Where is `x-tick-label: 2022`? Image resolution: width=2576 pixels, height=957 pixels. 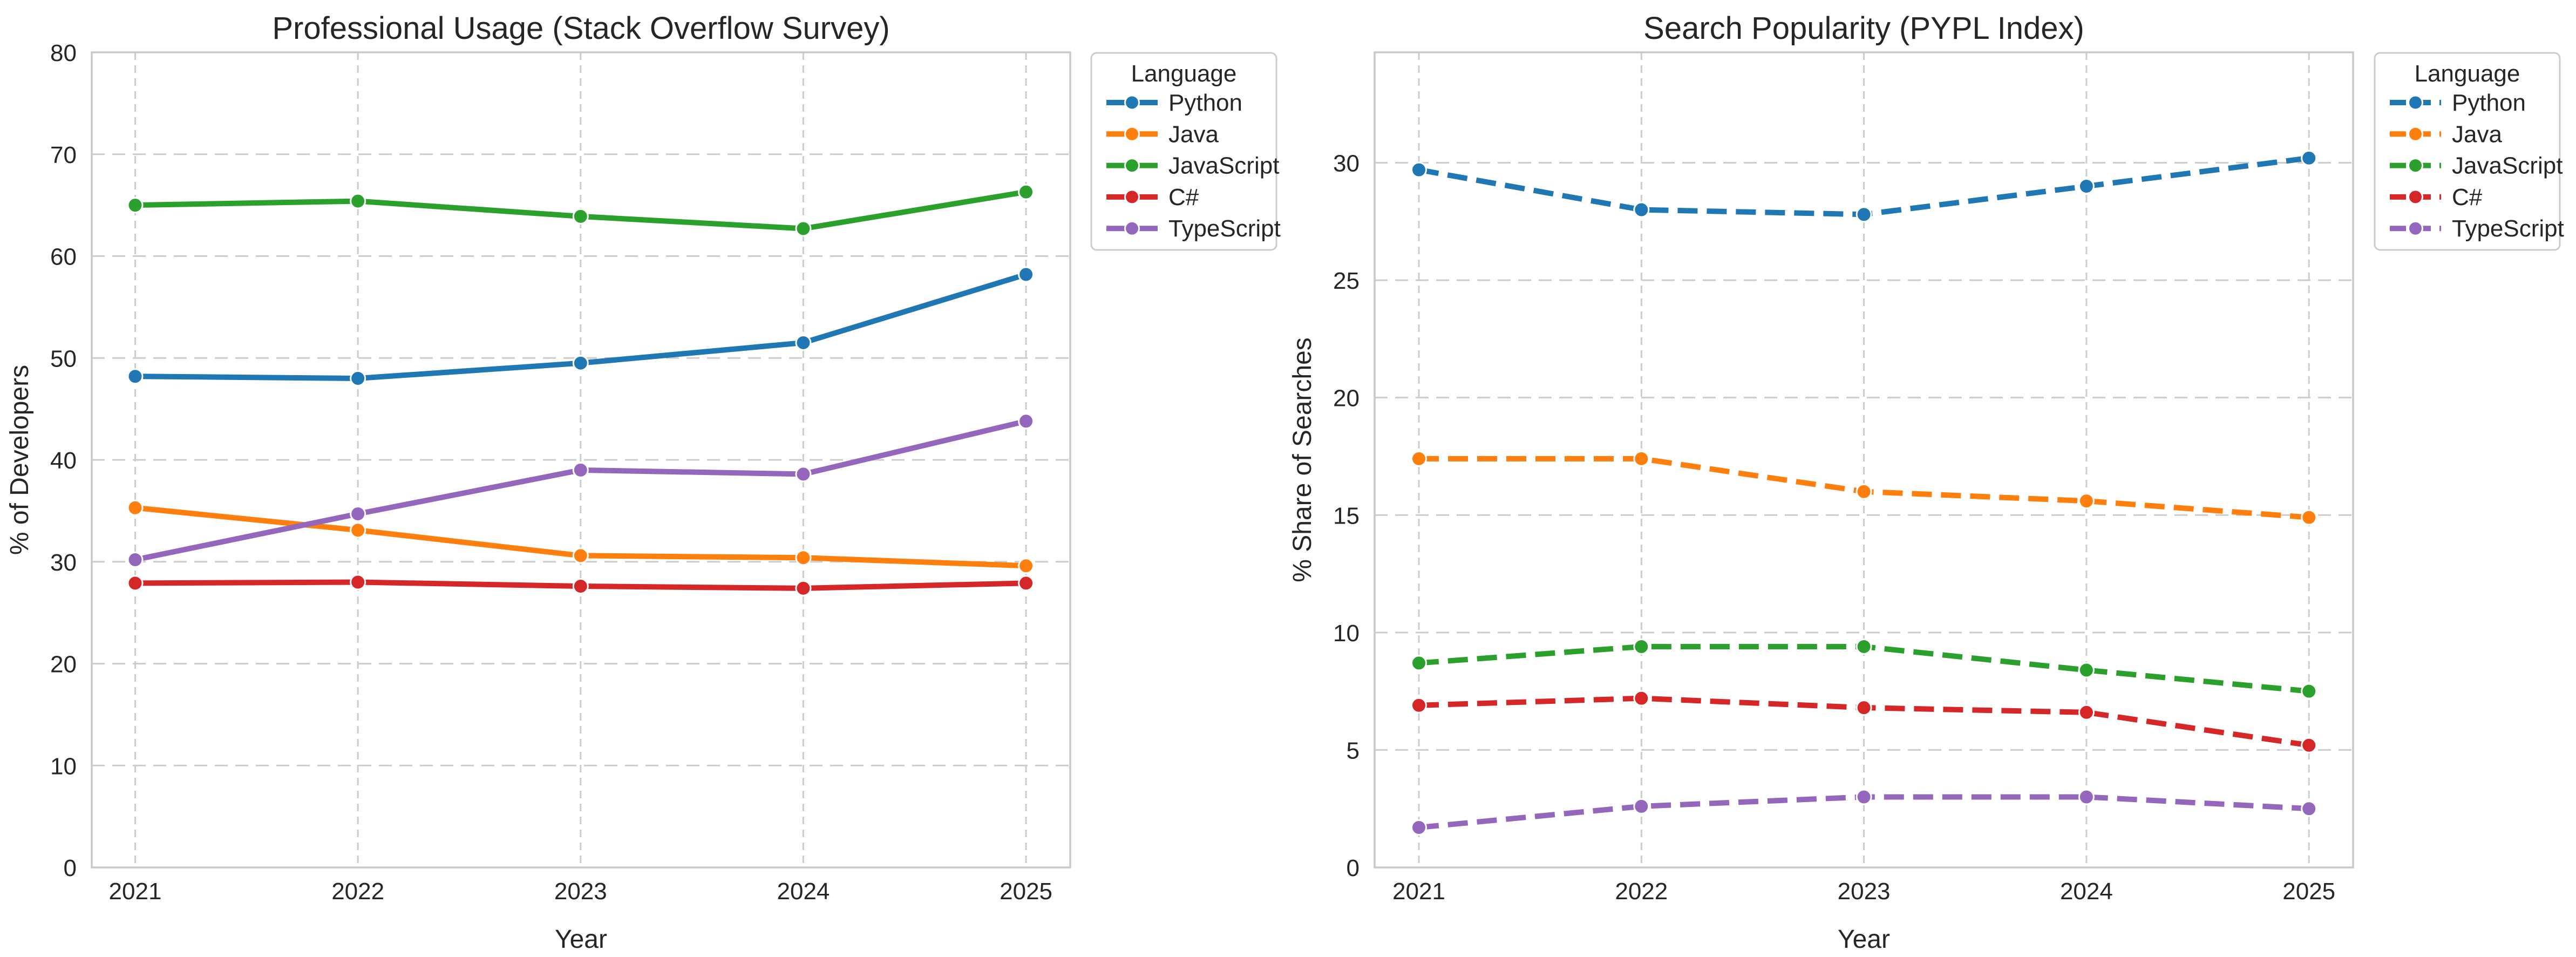
x-tick-label: 2022 is located at coordinates (357, 891).